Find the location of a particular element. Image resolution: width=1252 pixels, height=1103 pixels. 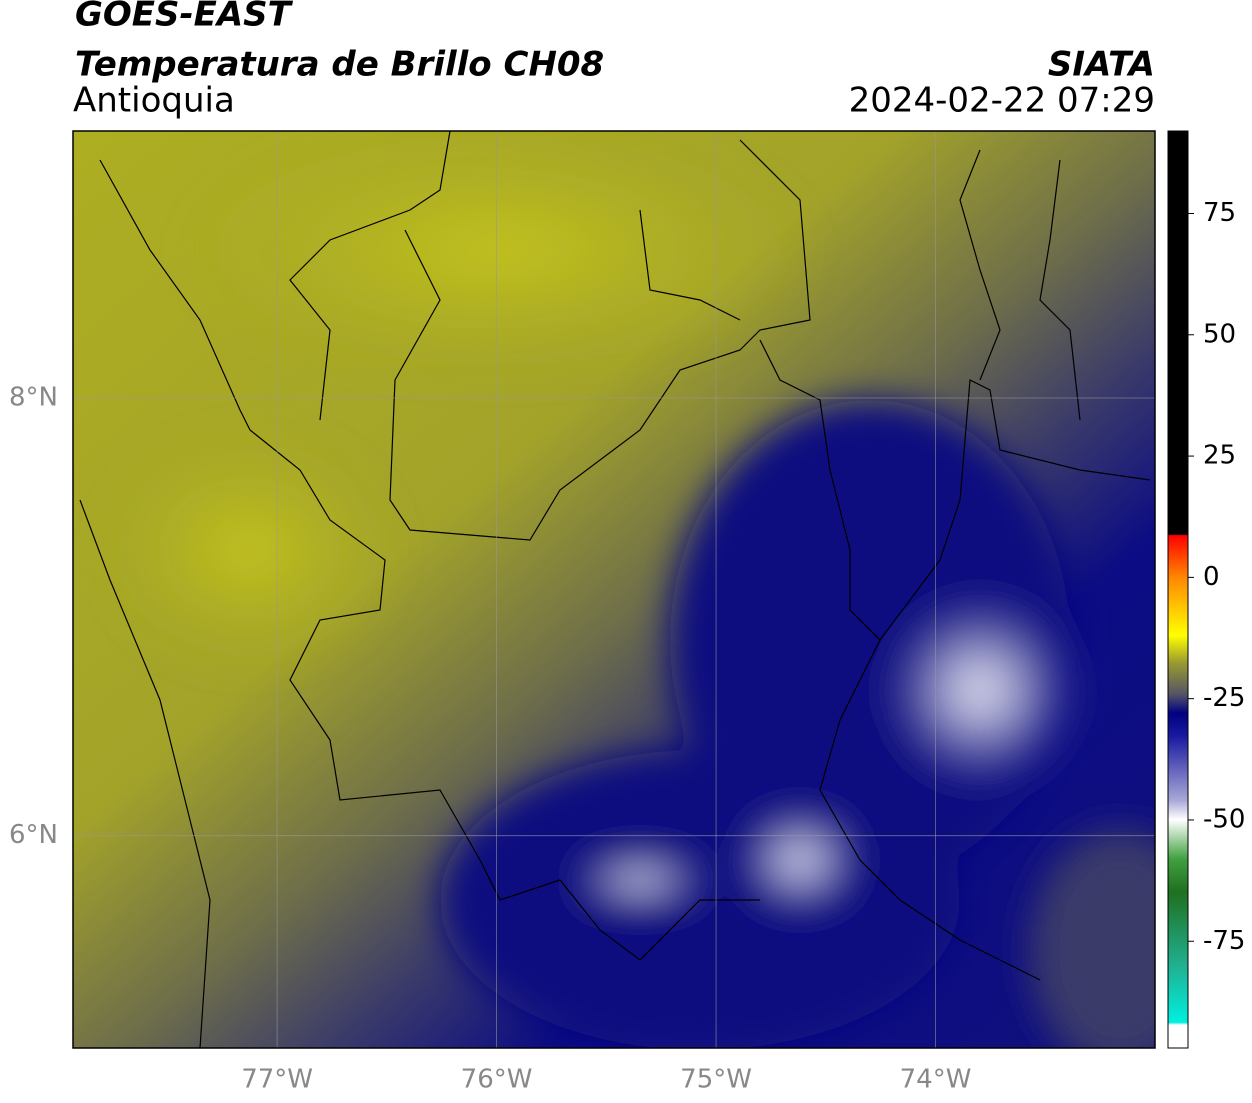

region: Antioquia is located at coordinates (154, 101).